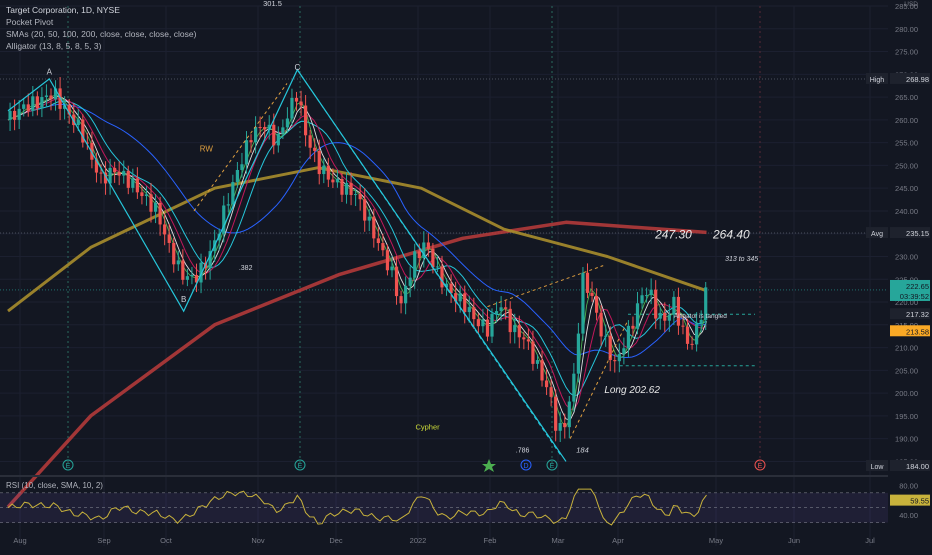 Image resolution: width=932 pixels, height=555 pixels. Describe the element at coordinates (906, 188) in the screenshot. I see `price-tick: 245.00` at that location.